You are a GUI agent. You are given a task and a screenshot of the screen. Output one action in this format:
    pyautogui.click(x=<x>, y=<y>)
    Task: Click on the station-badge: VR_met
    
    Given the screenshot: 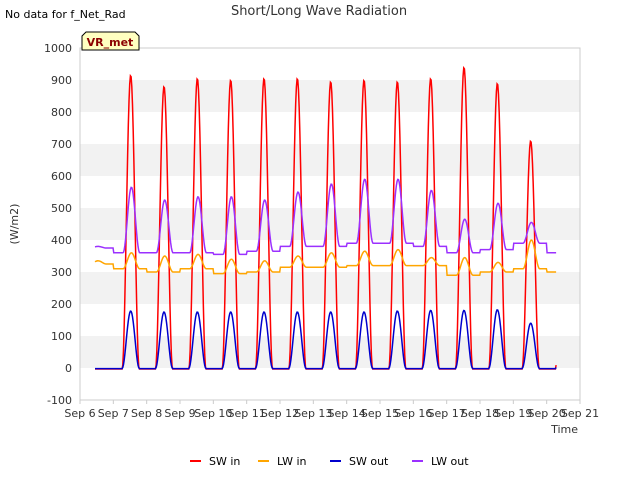 What is the action you would take?
    pyautogui.click(x=110, y=41)
    